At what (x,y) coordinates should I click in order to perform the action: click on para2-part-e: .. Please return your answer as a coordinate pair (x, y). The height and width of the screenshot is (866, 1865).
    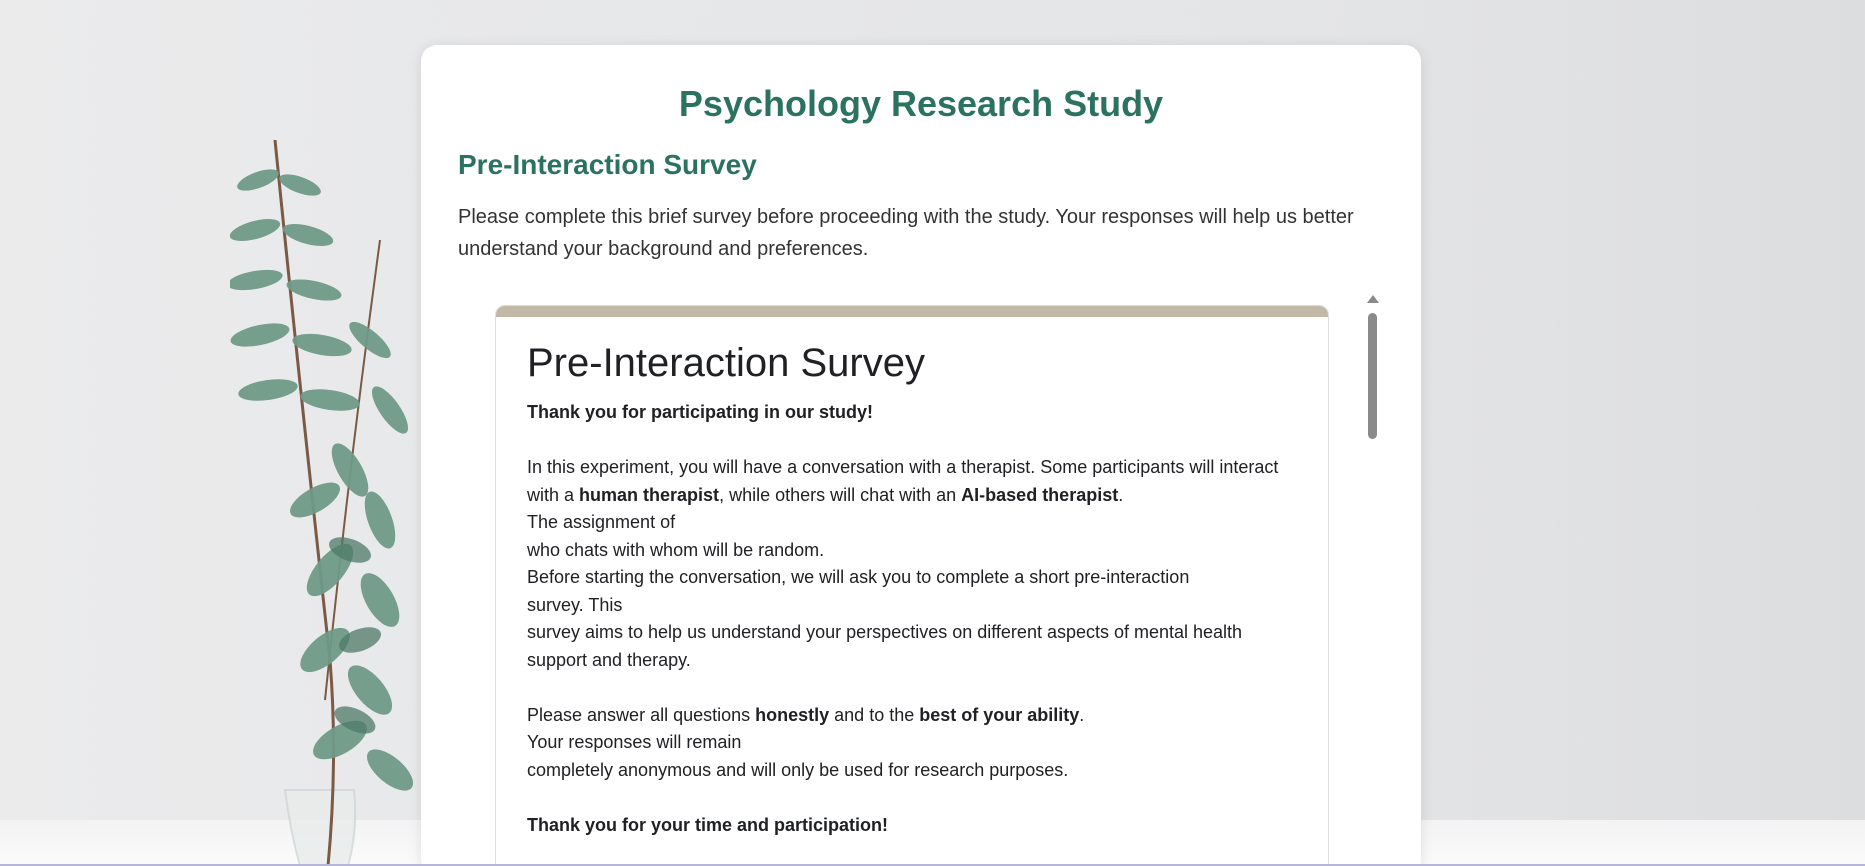
    Looking at the image, I should click on (1082, 714).